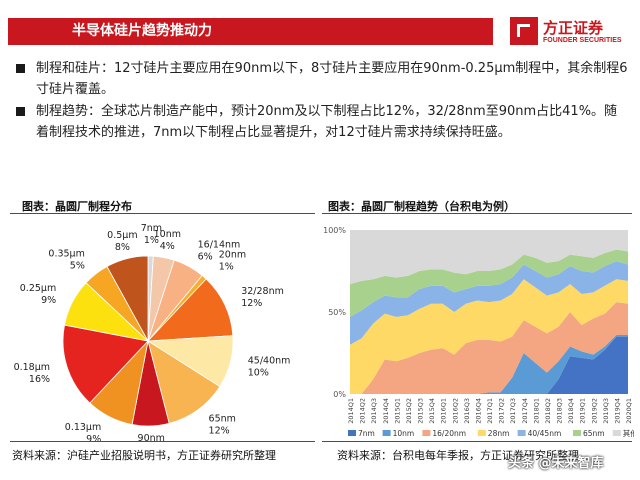 This screenshot has height=480, width=640. Describe the element at coordinates (83, 427) in the screenshot. I see `pie-label-name: 0.13μm` at that location.